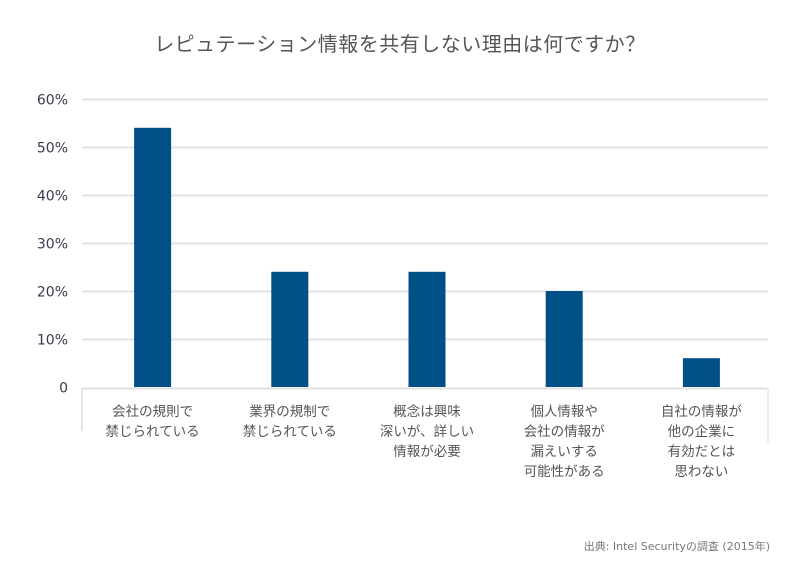 The width and height of the screenshot is (800, 576). What do you see at coordinates (52, 341) in the screenshot?
I see `y-tick-label: 10%` at bounding box center [52, 341].